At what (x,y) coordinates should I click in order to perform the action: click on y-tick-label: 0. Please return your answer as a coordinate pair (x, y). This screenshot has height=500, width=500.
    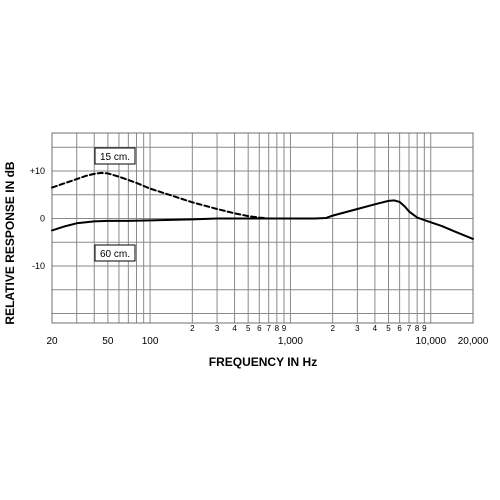
    Looking at the image, I should click on (42, 219).